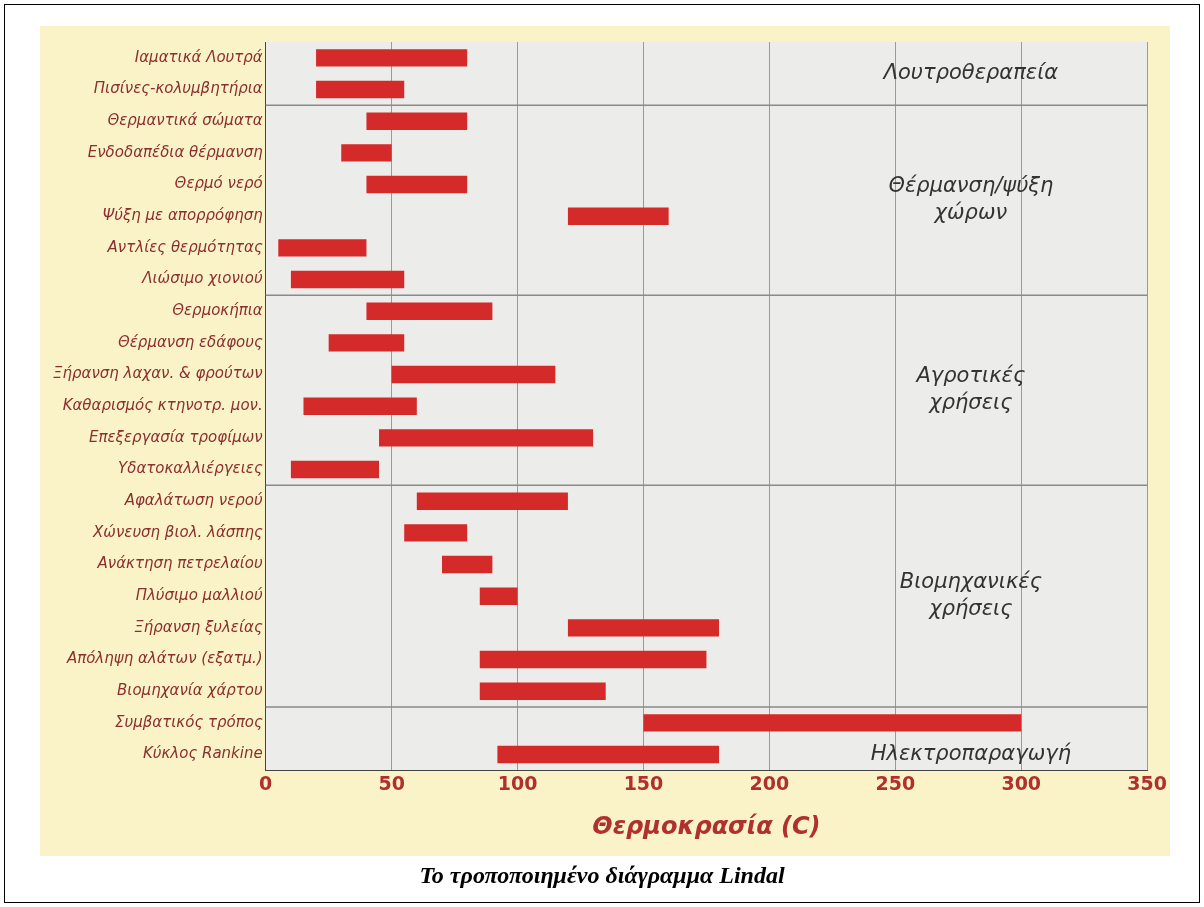 The image size is (1204, 907). What do you see at coordinates (184, 246) in the screenshot?
I see `y-tick-label: Αντλίες θερμότητας` at bounding box center [184, 246].